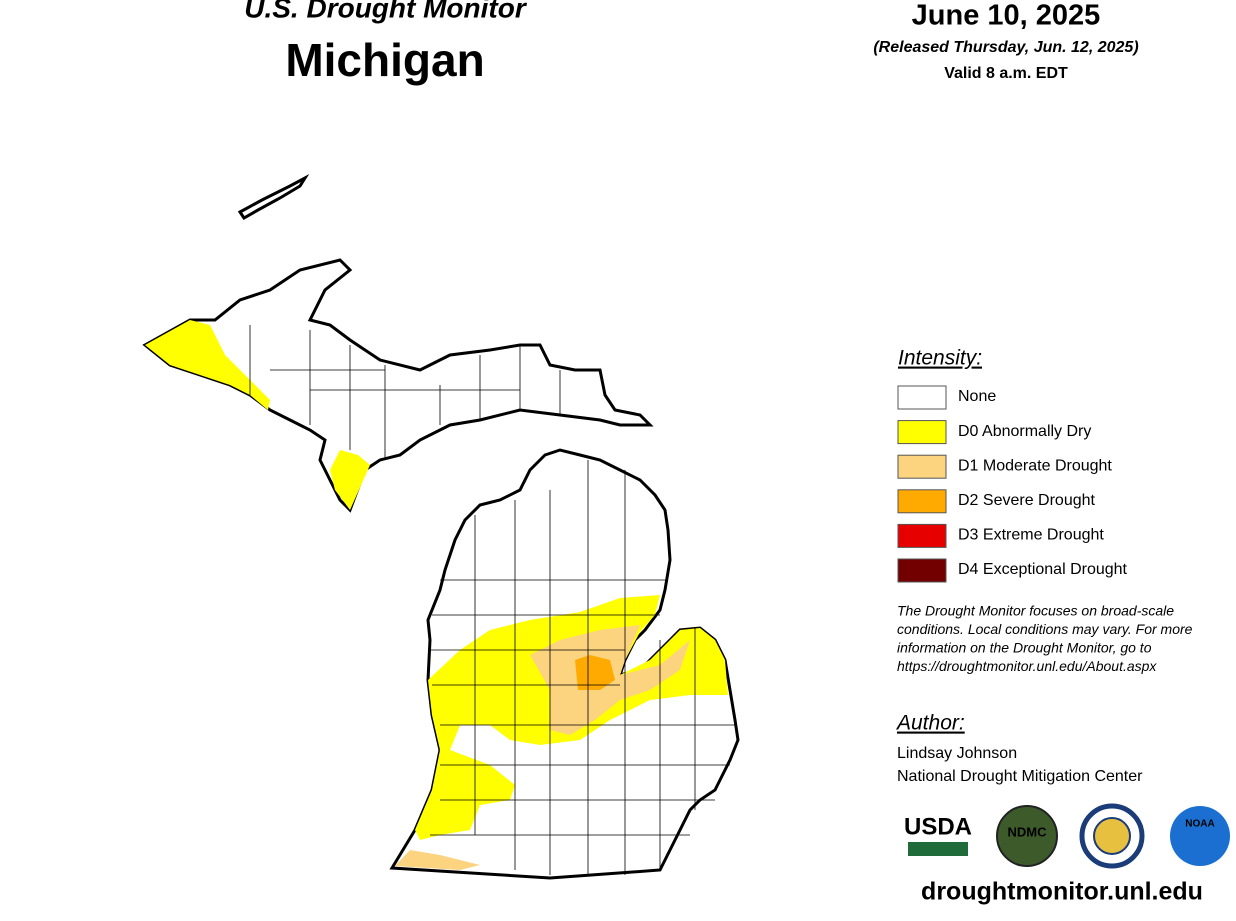  Describe the element at coordinates (1035, 465) in the screenshot. I see `legend-label: D1 Moderate Drought` at that location.